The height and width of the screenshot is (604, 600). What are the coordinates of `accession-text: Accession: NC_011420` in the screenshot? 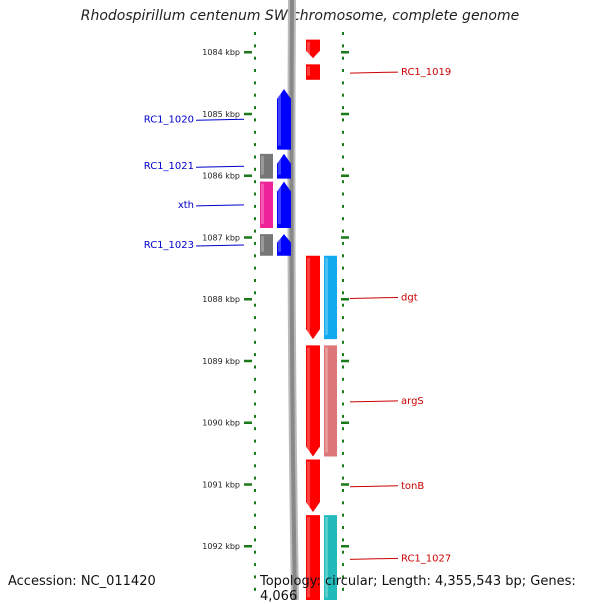 It's located at (82, 581).